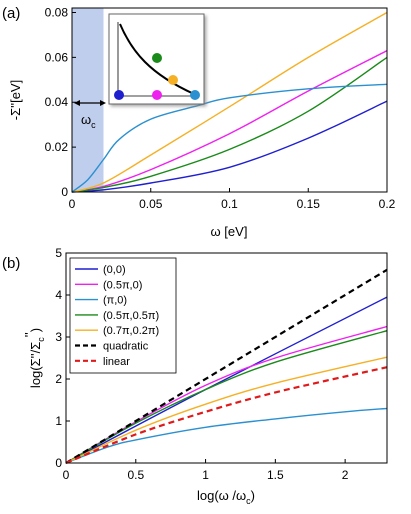 Image resolution: width=411 pixels, height=514 pixels. Describe the element at coordinates (135, 475) in the screenshot. I see `panel-b-xtick-label: 0.5` at that location.